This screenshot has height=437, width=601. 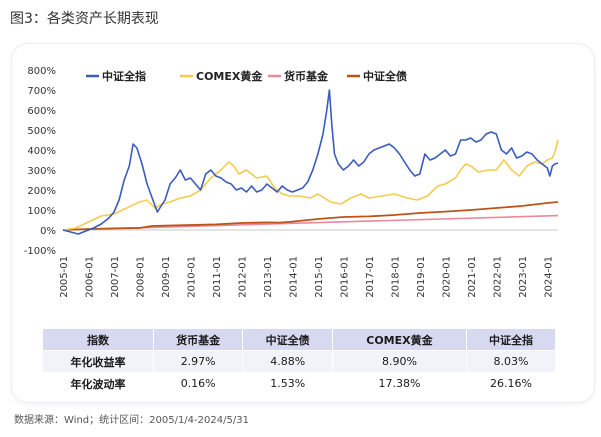 What do you see at coordinates (344, 277) in the screenshot?
I see `x-tick-label: 2016-01` at bounding box center [344, 277].